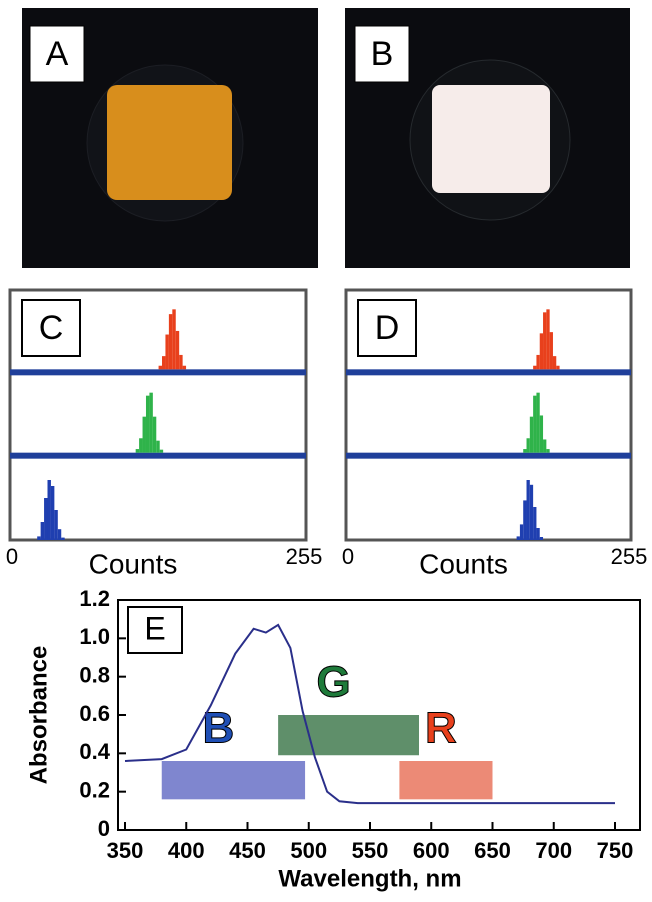 Image resolution: width=652 pixels, height=902 pixels. What do you see at coordinates (369, 878) in the screenshot?
I see `x-axis-label: Wavelength, nm` at bounding box center [369, 878].